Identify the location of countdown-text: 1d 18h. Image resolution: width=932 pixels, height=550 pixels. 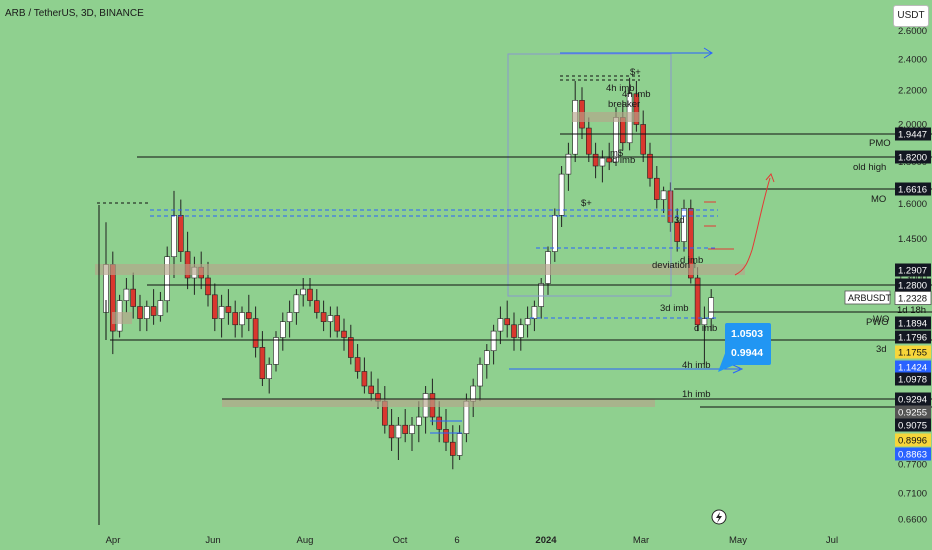
(911, 310).